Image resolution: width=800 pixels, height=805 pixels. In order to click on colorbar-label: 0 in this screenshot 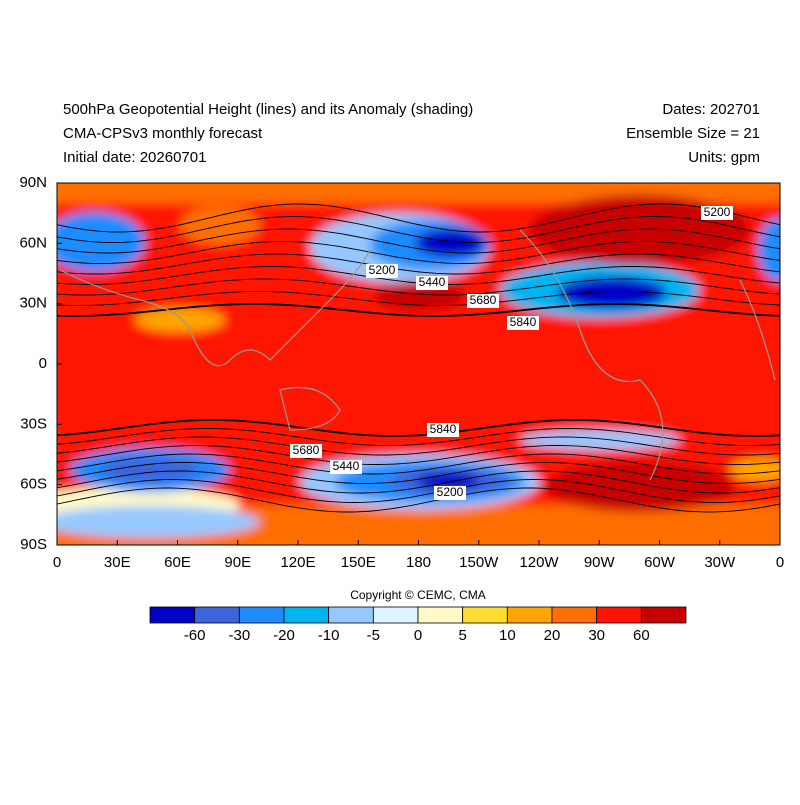, I will do `click(418, 635)`.